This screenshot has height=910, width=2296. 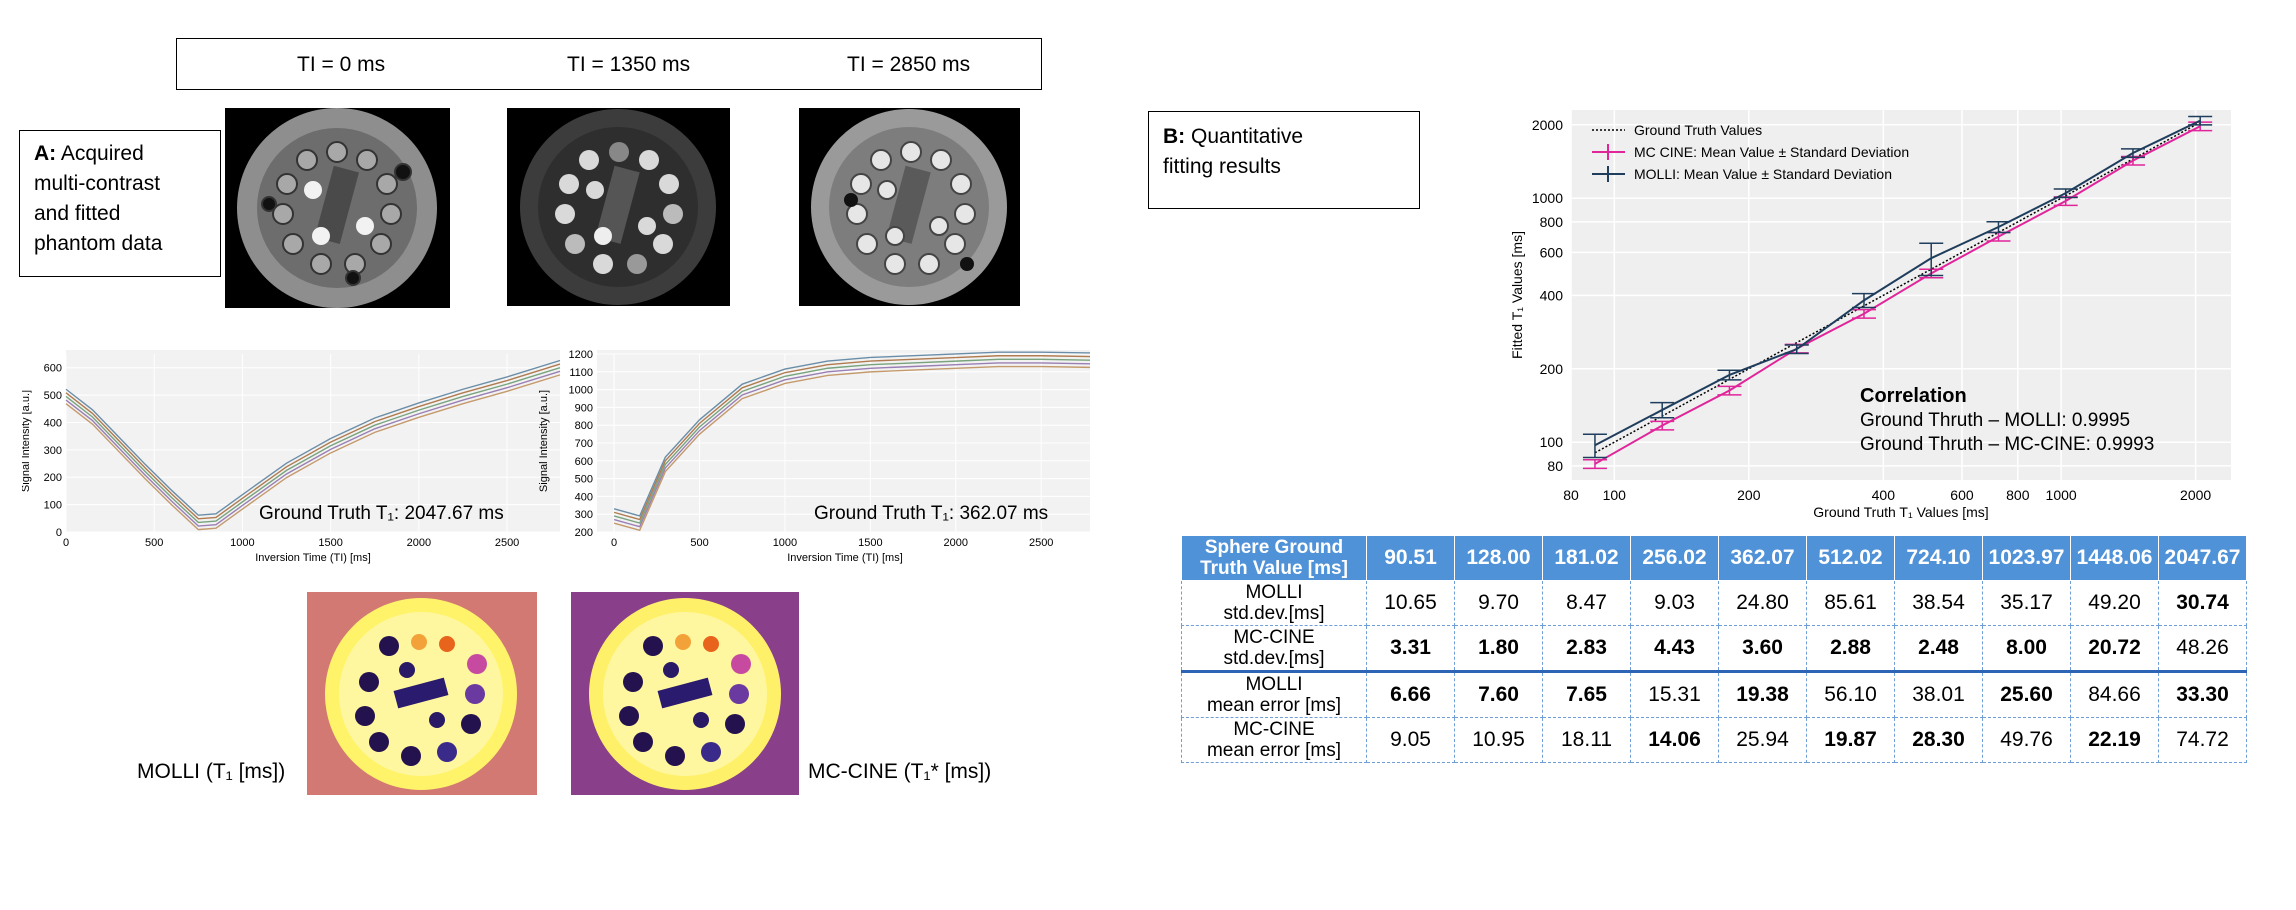 I want to click on signal-right-annotation: Ground Truth T₁: 362.07 ms, so click(x=931, y=513).